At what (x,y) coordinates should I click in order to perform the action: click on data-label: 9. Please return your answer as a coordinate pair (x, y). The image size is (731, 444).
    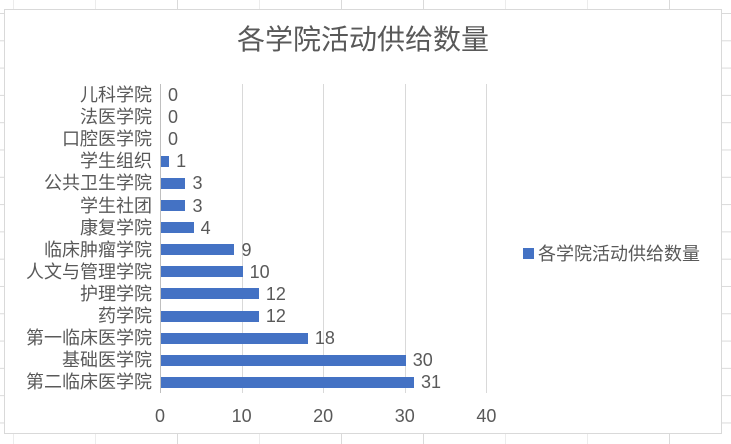
    Looking at the image, I should click on (246, 249).